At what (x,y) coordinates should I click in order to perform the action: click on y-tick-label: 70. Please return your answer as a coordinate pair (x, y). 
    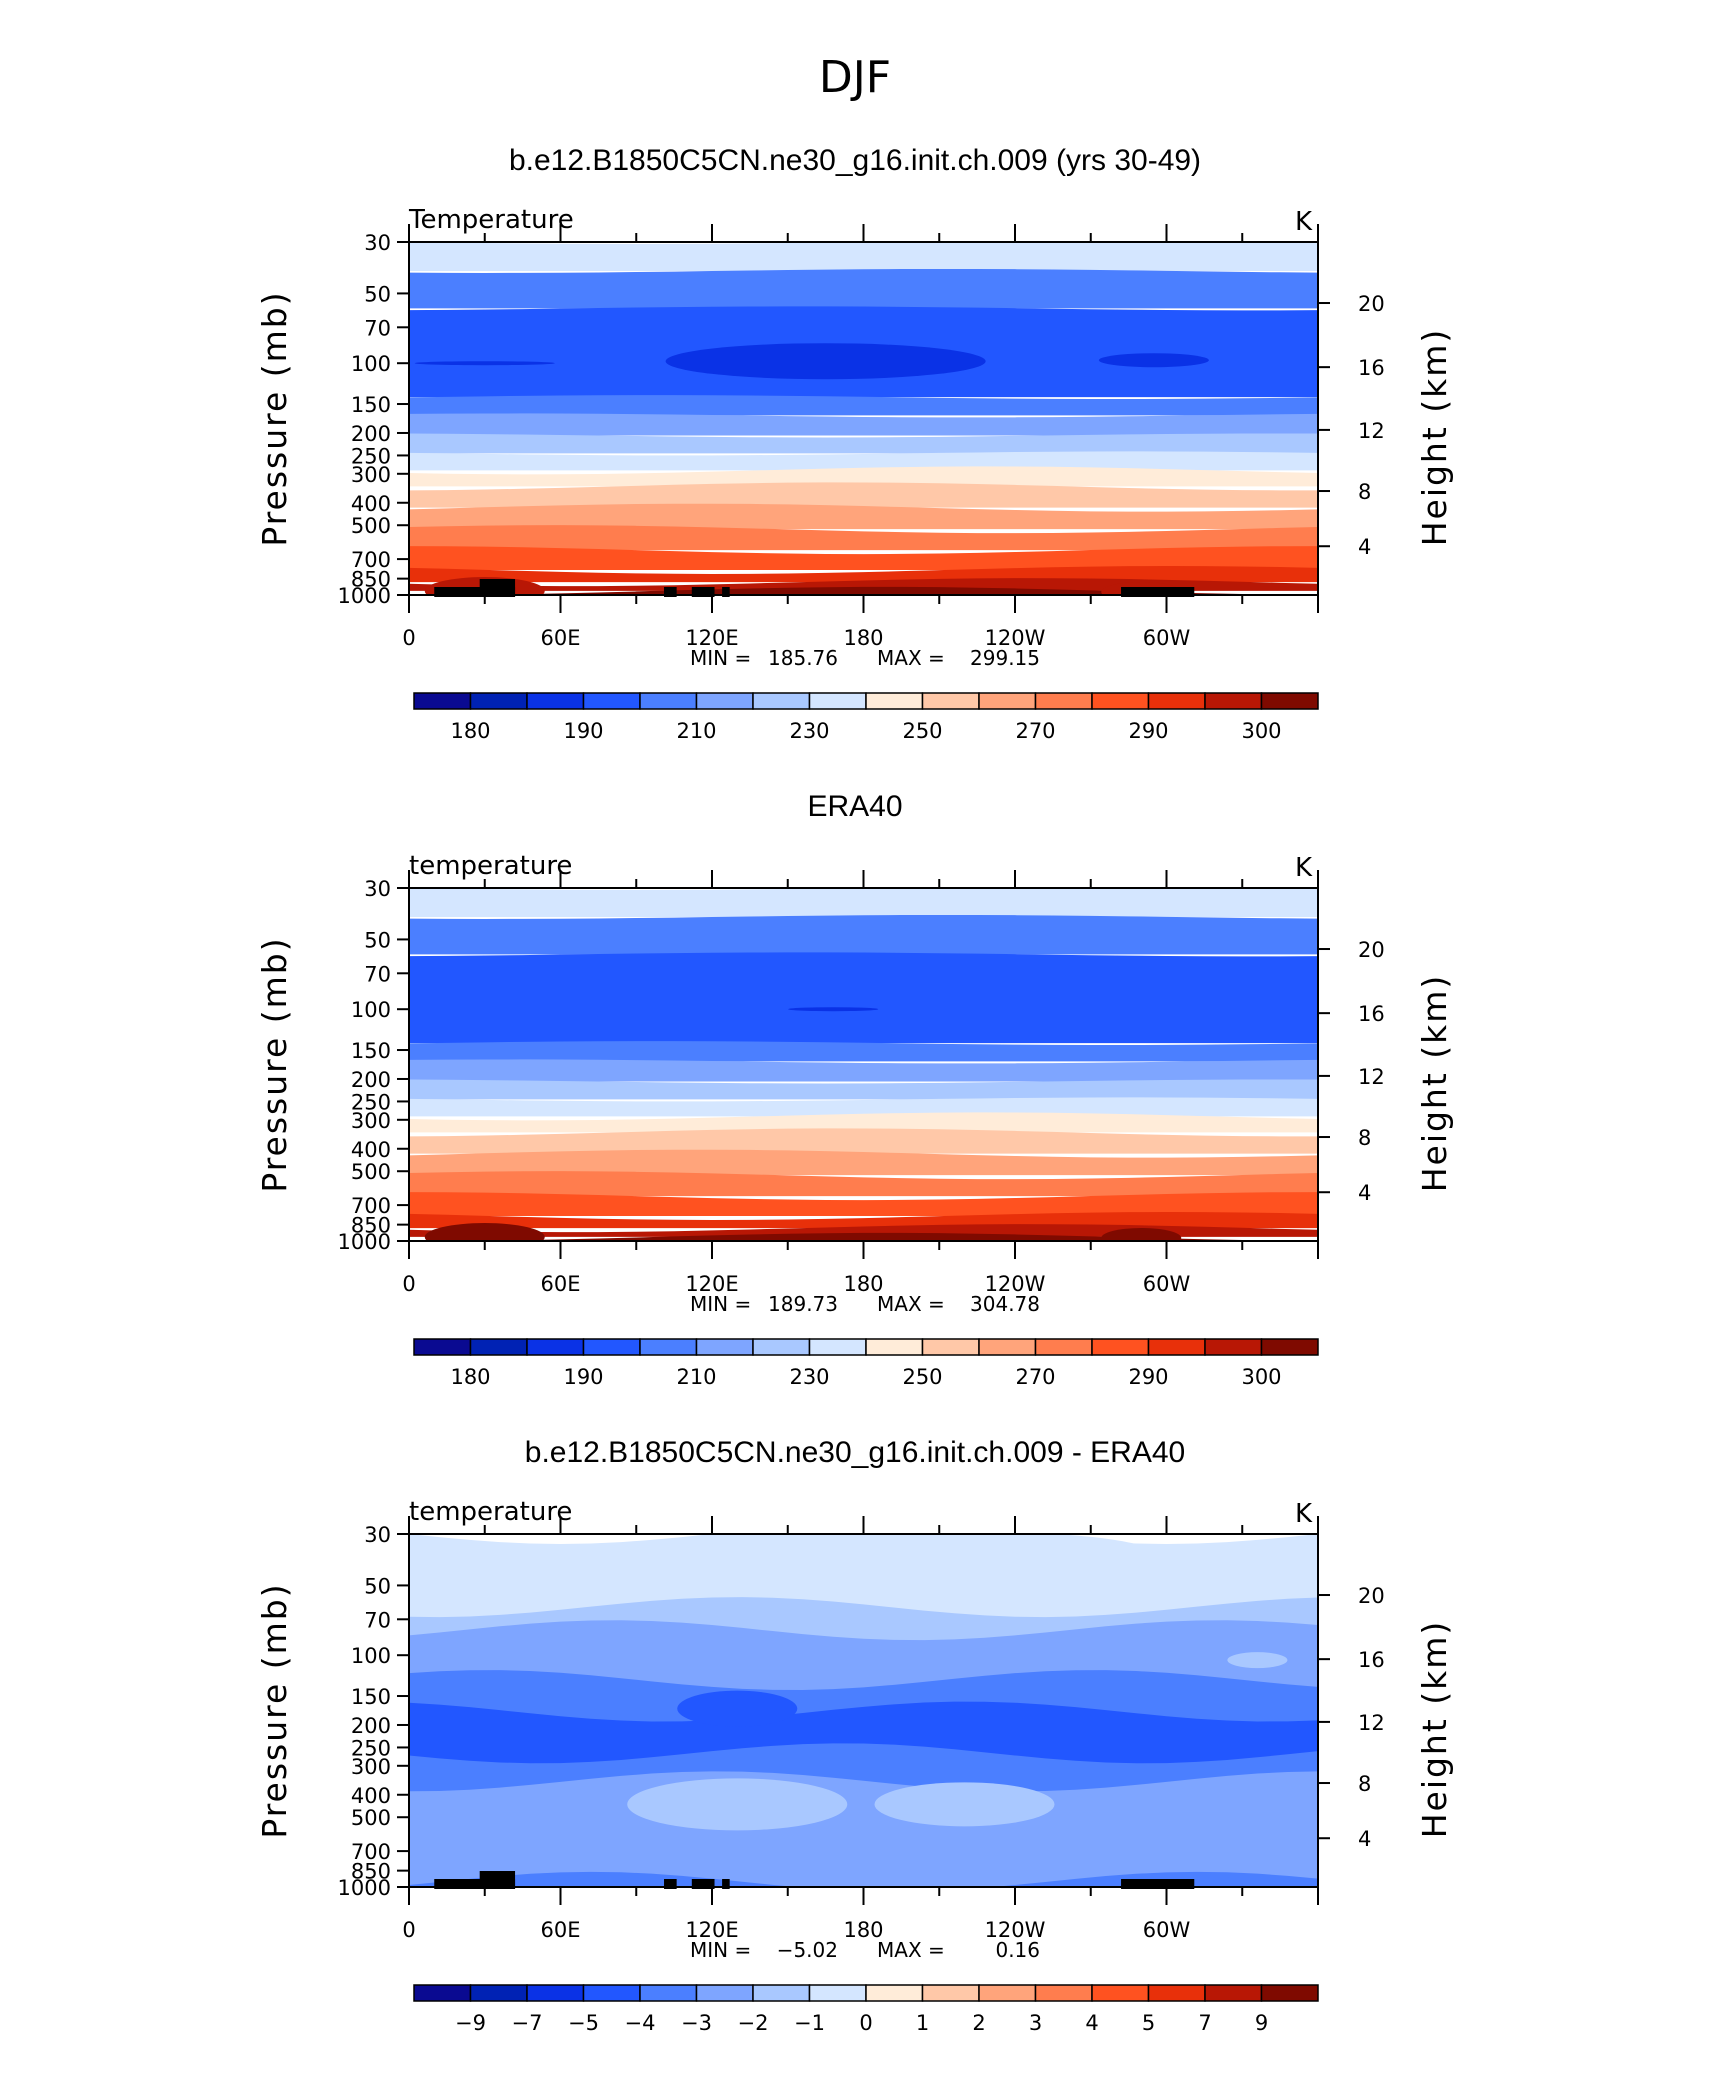
    Looking at the image, I should click on (377, 974).